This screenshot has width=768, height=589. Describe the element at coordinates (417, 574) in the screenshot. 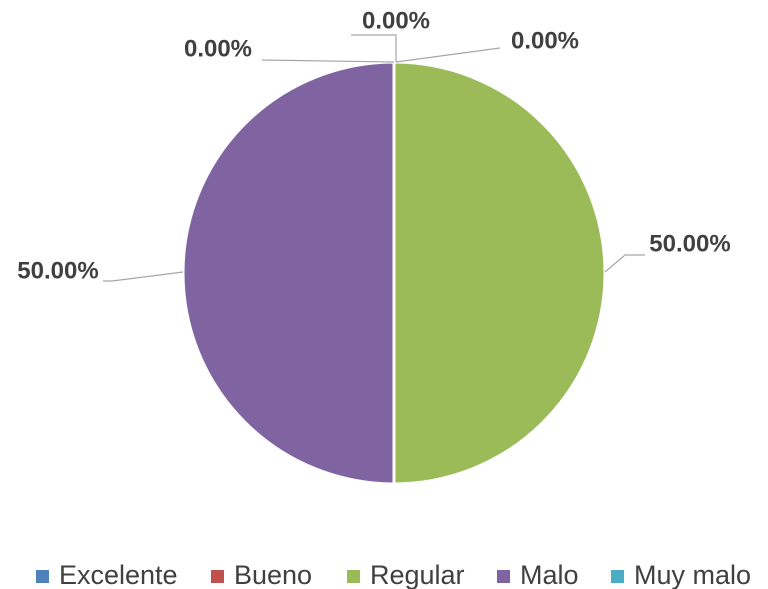

I see `legend-label: Regular` at that location.